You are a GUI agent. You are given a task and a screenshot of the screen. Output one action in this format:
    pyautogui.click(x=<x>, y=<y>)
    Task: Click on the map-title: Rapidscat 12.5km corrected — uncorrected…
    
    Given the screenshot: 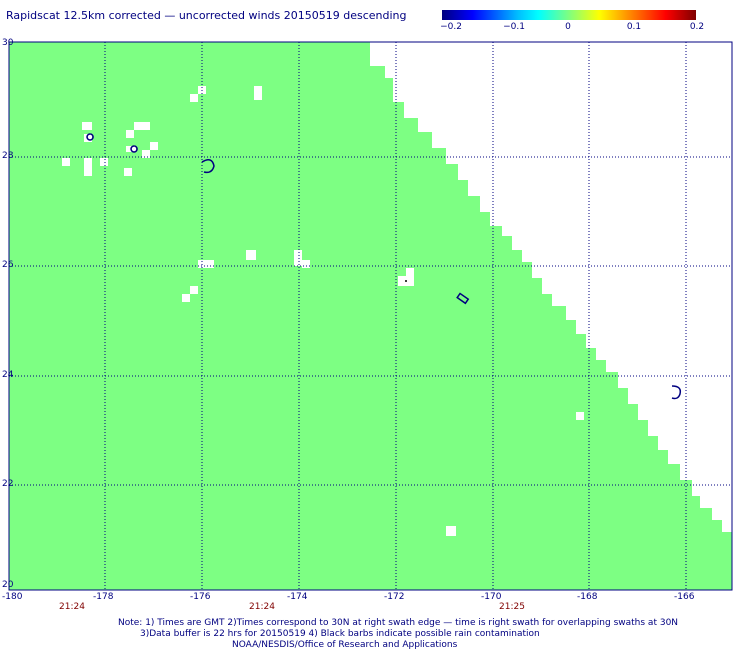 What is the action you would take?
    pyautogui.click(x=206, y=15)
    